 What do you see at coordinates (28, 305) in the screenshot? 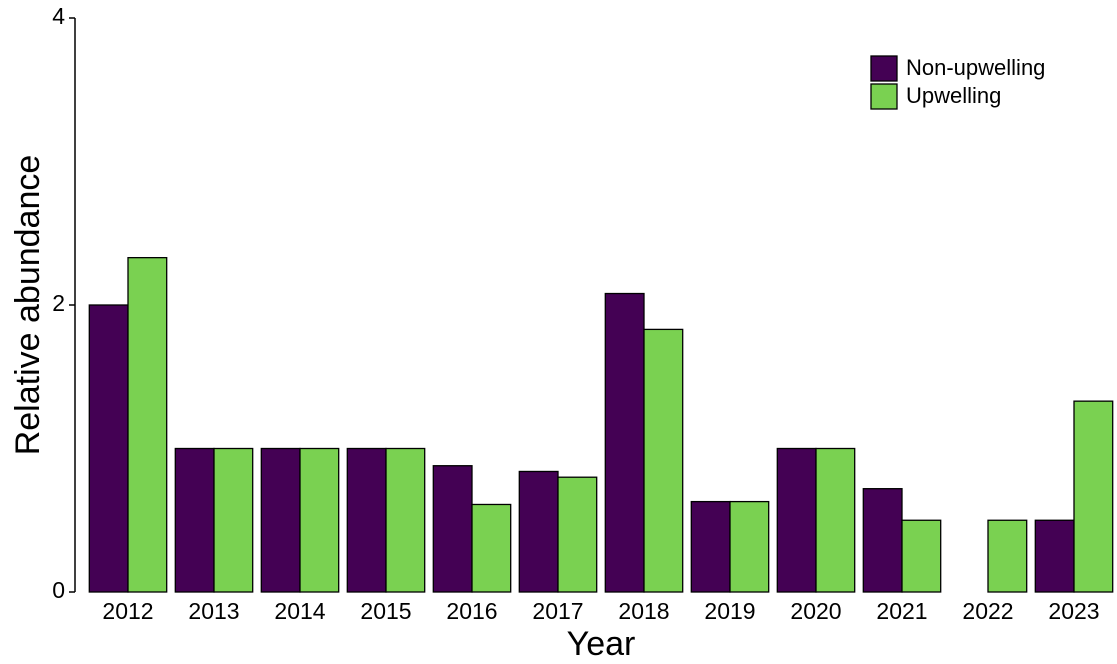
I see `y-axis-title: Relative abundance` at bounding box center [28, 305].